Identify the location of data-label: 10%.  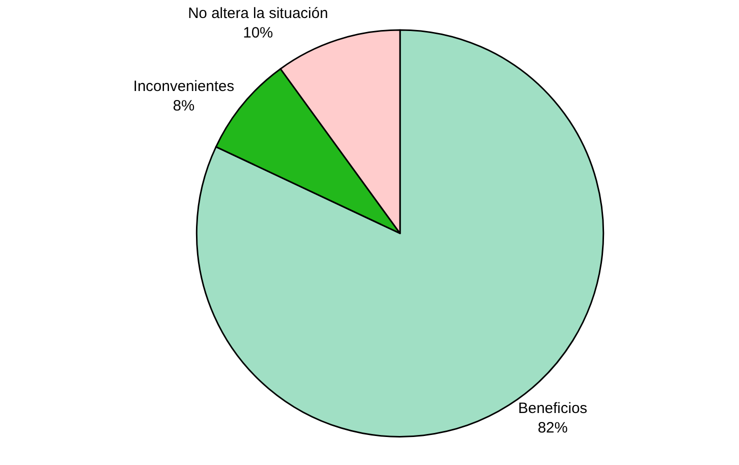
(258, 33).